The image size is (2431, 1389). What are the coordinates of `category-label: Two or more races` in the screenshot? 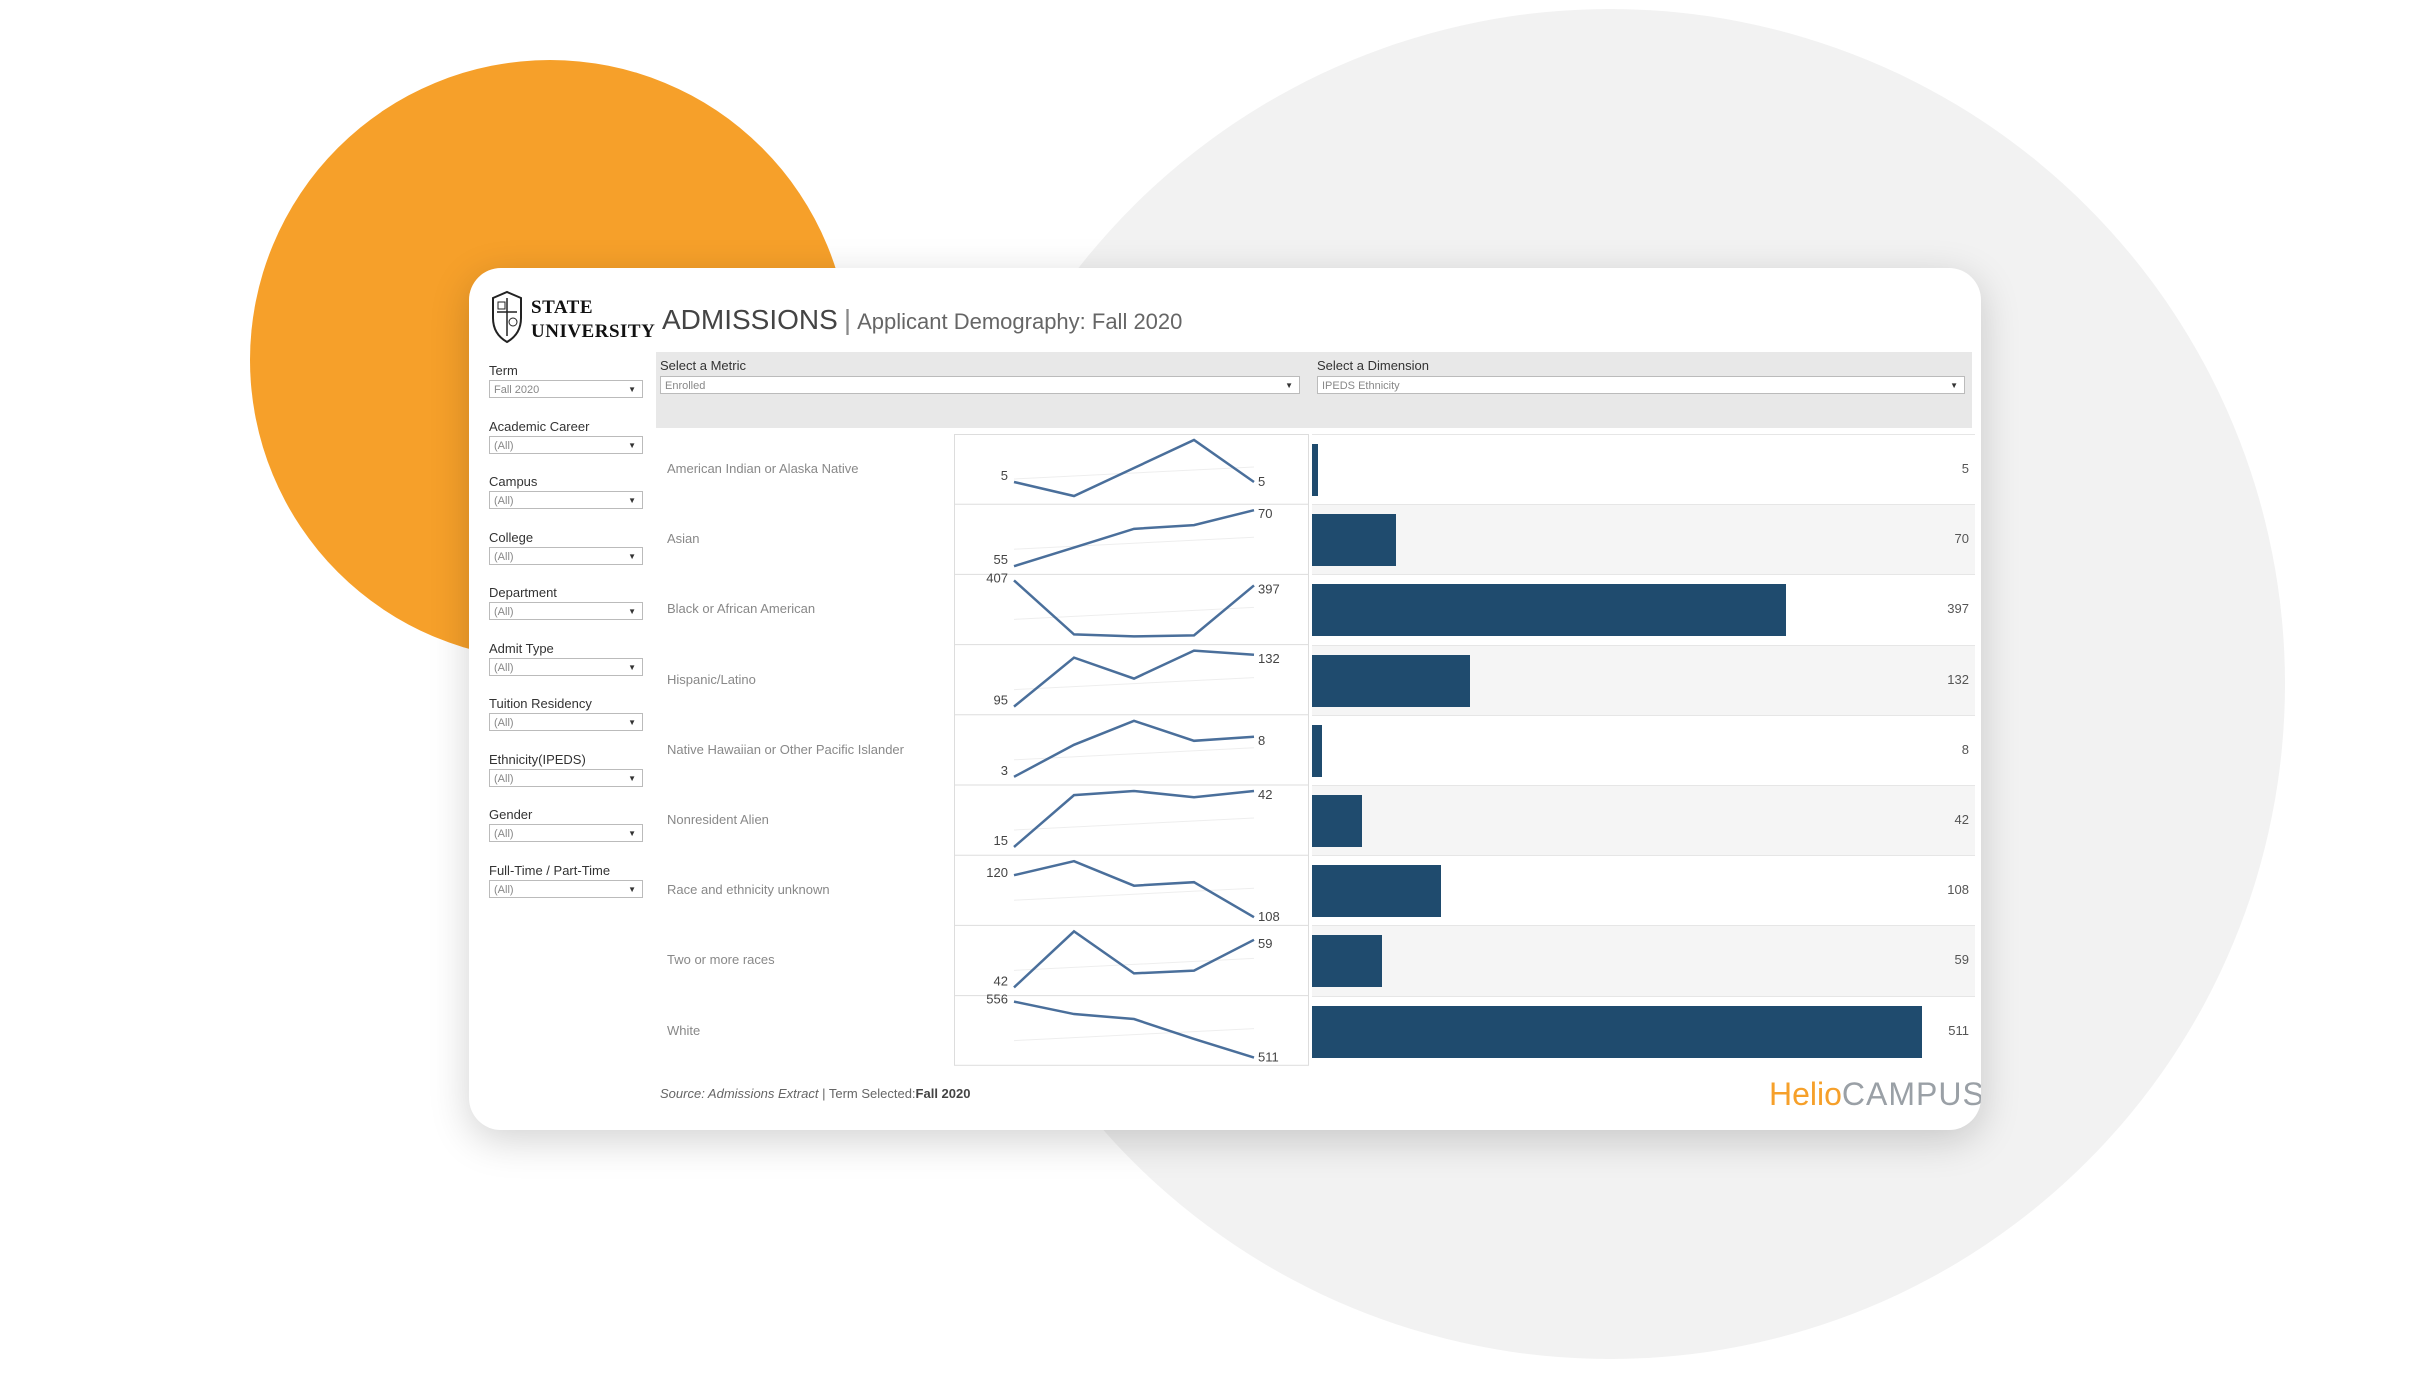 It's located at (721, 960).